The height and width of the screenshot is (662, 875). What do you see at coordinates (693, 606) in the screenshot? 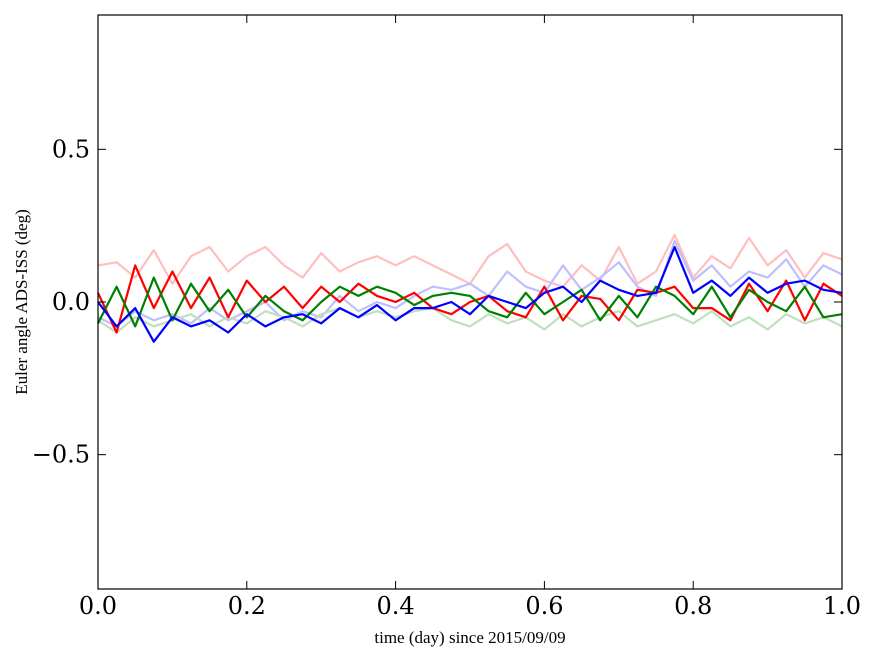
I see `x-tick-label: 0.8` at bounding box center [693, 606].